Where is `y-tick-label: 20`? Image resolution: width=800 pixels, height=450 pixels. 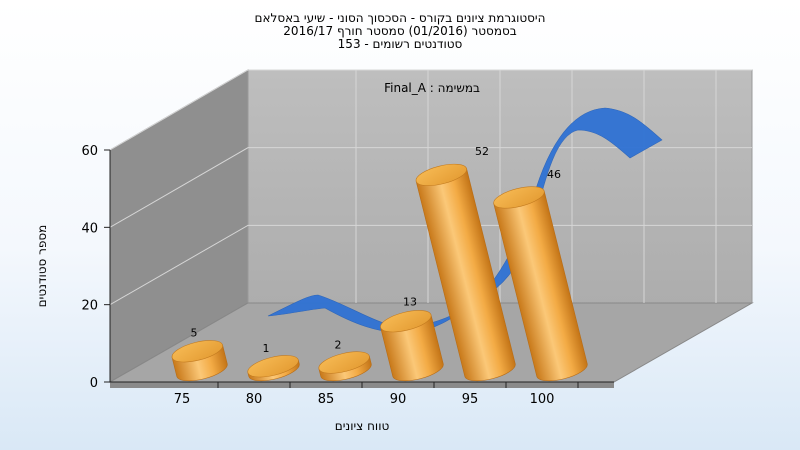
y-tick-label: 20 is located at coordinates (89, 306).